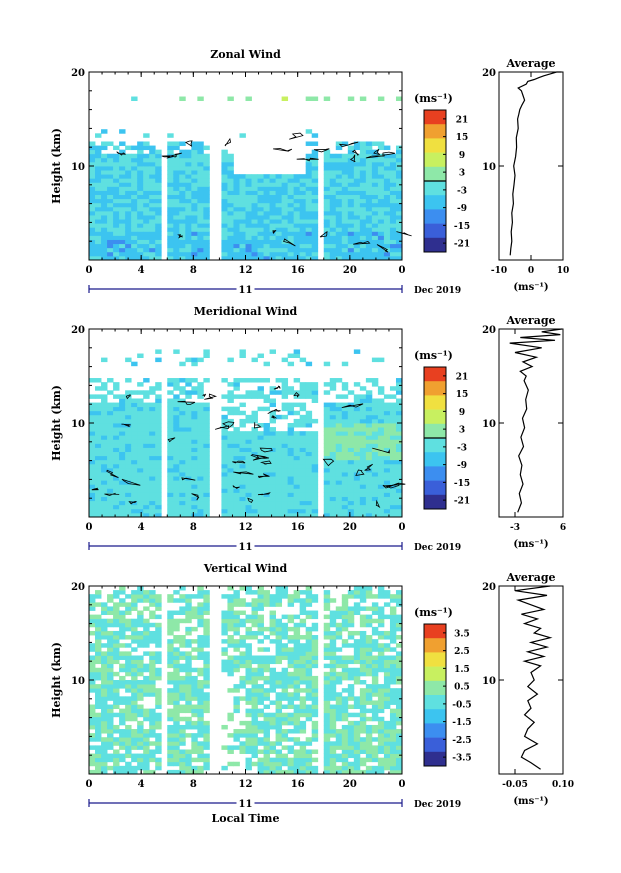 The height and width of the screenshot is (873, 621). Describe the element at coordinates (245, 802) in the screenshot. I see `date-label-bg` at that location.